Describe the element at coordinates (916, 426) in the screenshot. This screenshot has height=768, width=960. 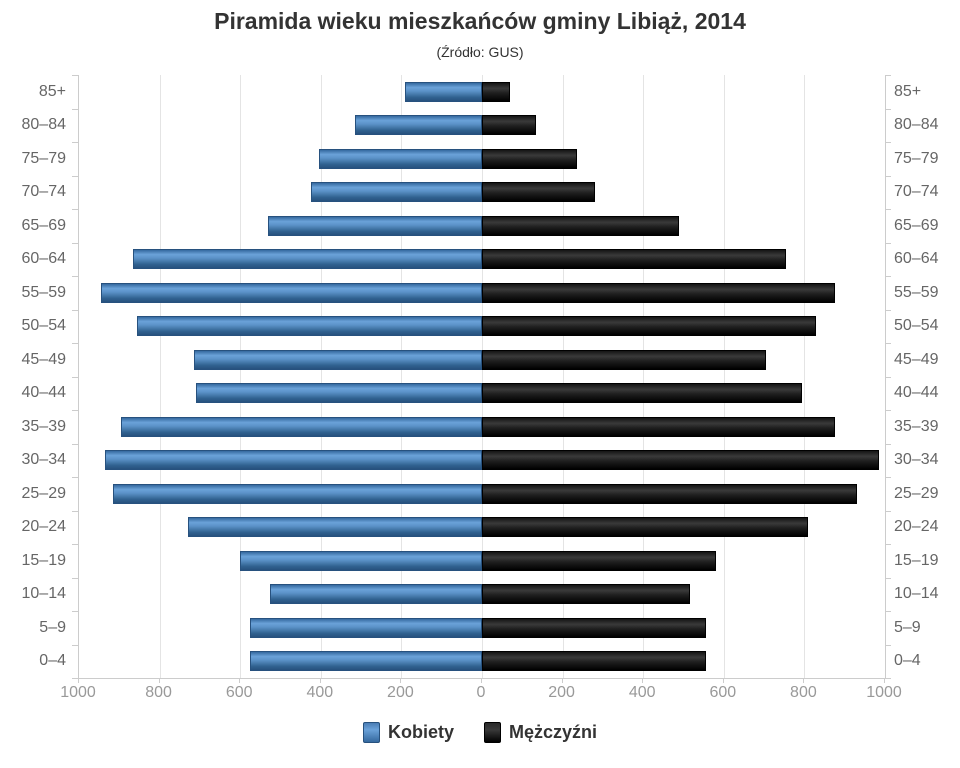
I see `age-label-right-35–39: 35–39` at that location.